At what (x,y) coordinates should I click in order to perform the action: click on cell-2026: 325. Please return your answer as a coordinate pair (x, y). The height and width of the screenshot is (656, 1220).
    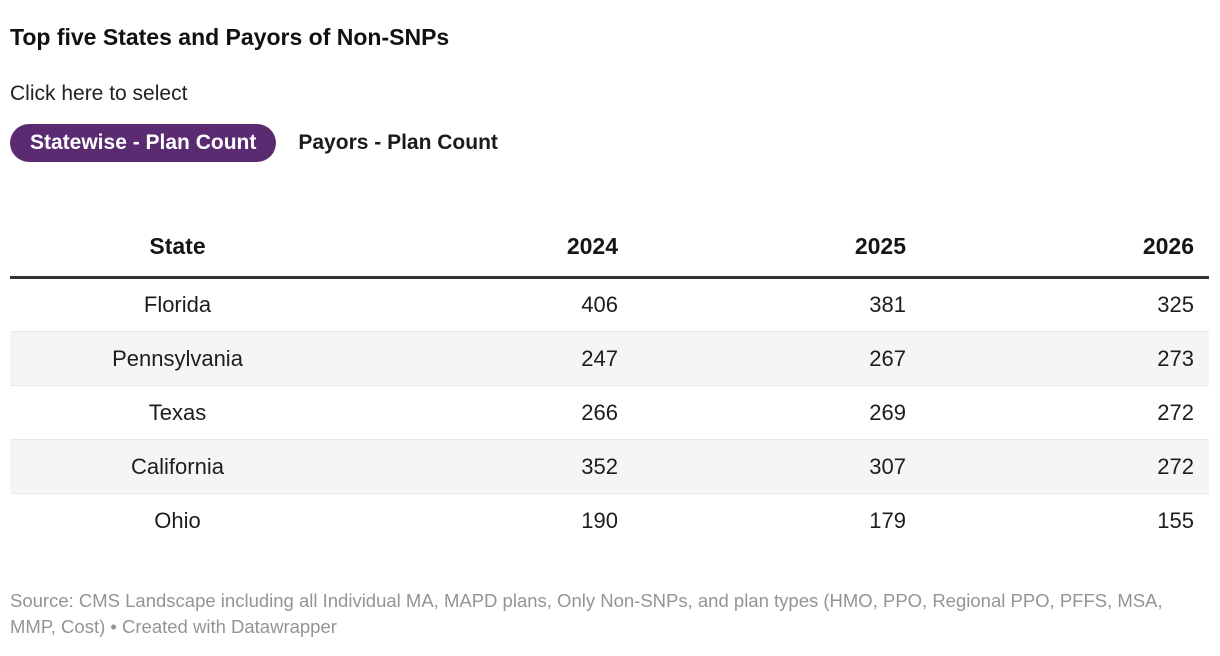
    Looking at the image, I should click on (1065, 305).